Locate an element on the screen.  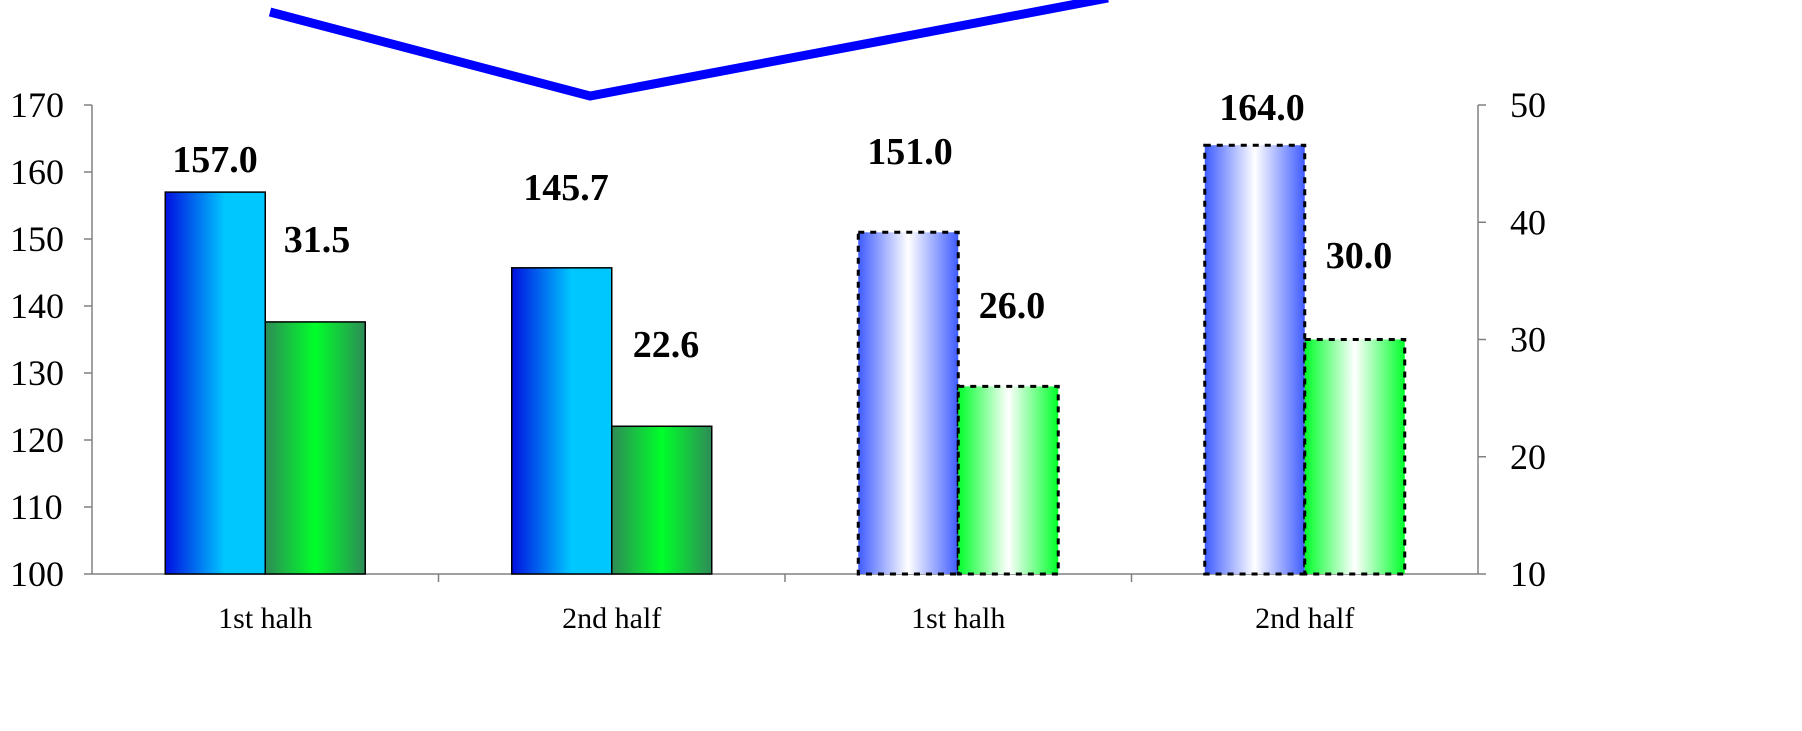
y-left-tick-label: 130 is located at coordinates (37, 373).